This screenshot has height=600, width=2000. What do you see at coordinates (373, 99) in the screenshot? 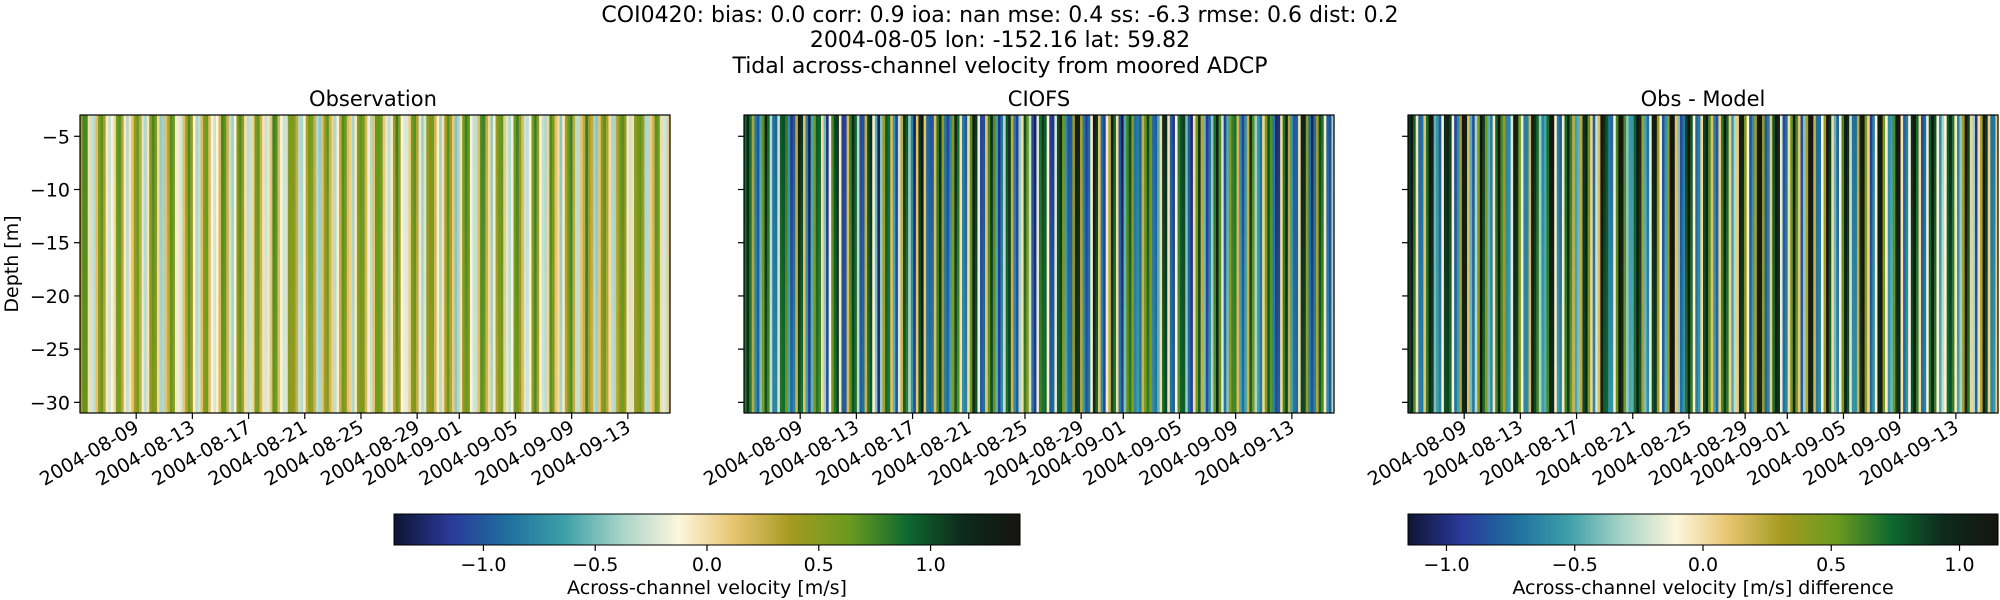
I see `panel-title-observation: Observation` at bounding box center [373, 99].